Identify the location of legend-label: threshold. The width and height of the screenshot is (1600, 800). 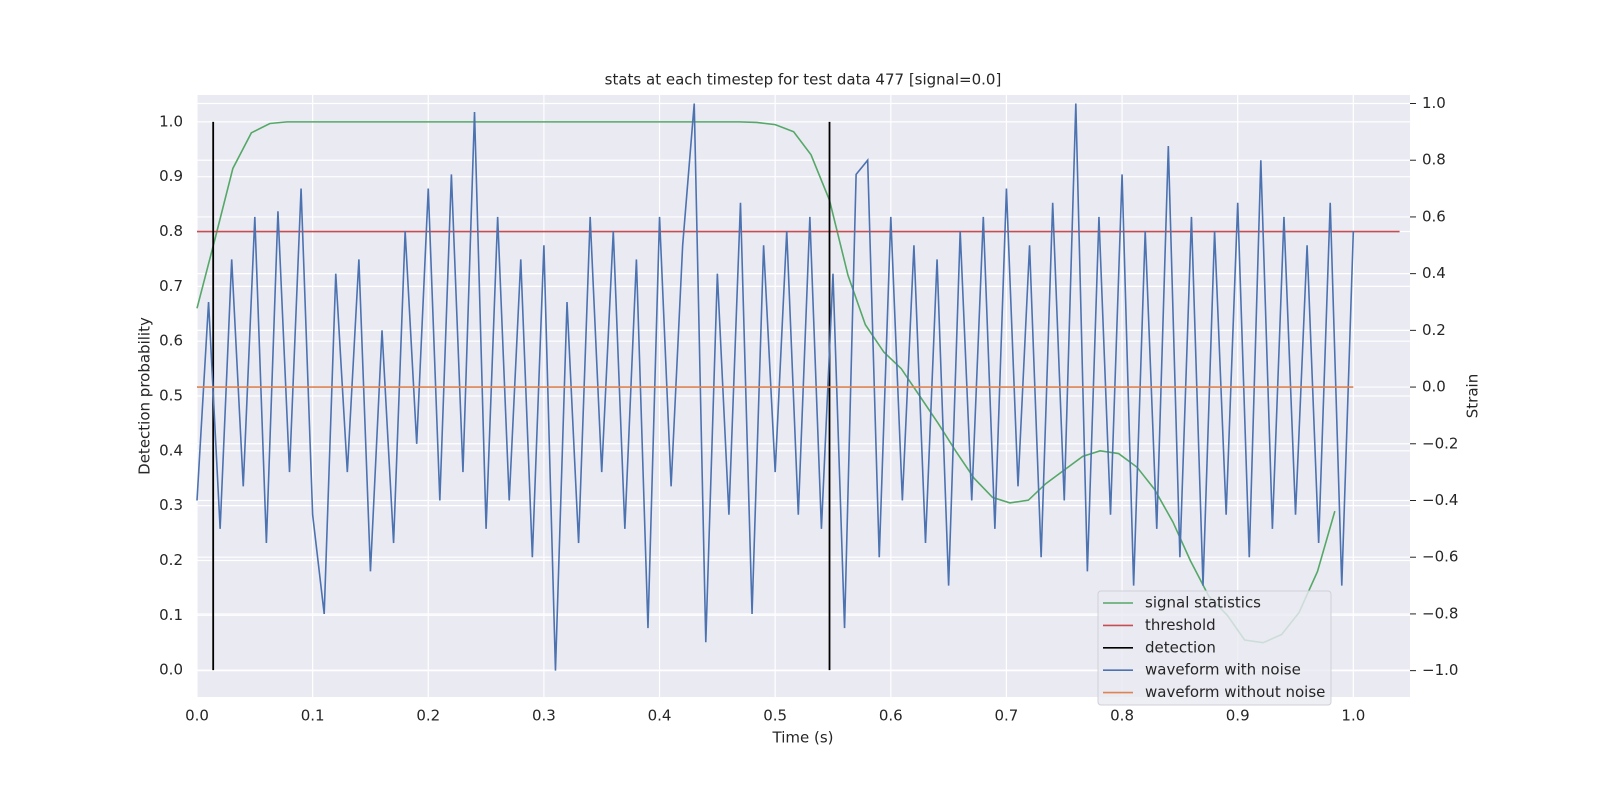
(1180, 625).